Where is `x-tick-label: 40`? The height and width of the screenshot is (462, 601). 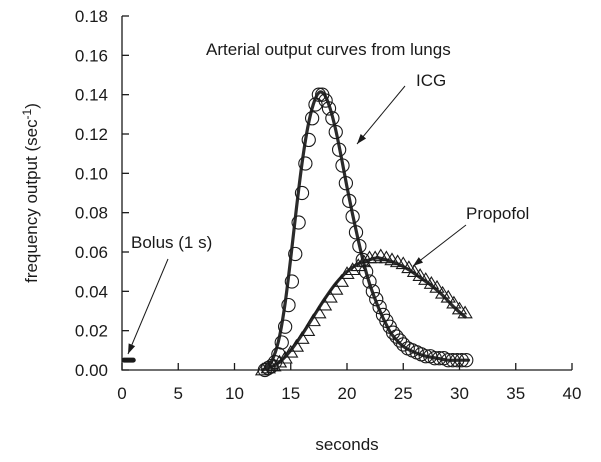
x-tick-label: 40 is located at coordinates (572, 393).